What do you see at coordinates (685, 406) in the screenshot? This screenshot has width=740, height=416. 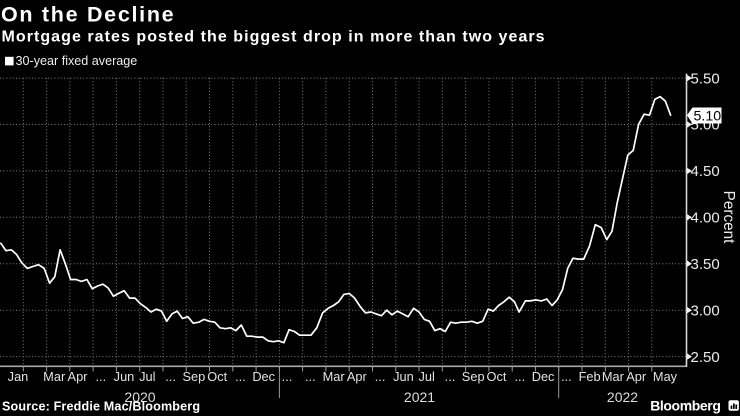 I see `svg-text: Bloomberg` at bounding box center [685, 406].